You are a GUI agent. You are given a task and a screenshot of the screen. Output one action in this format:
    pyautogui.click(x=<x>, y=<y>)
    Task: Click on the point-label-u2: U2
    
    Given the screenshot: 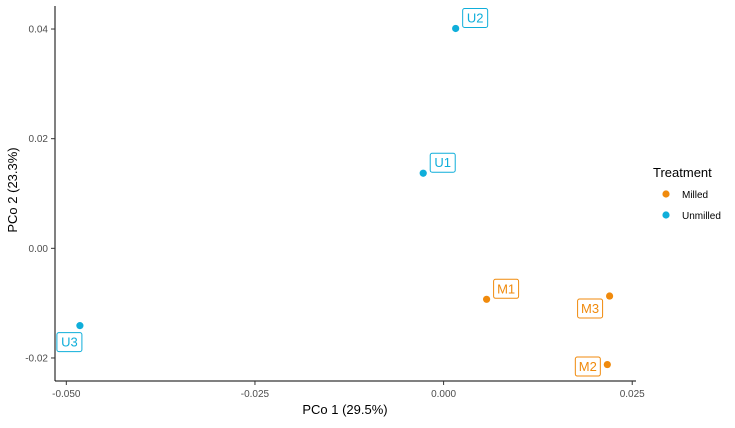 What is the action you would take?
    pyautogui.click(x=475, y=17)
    